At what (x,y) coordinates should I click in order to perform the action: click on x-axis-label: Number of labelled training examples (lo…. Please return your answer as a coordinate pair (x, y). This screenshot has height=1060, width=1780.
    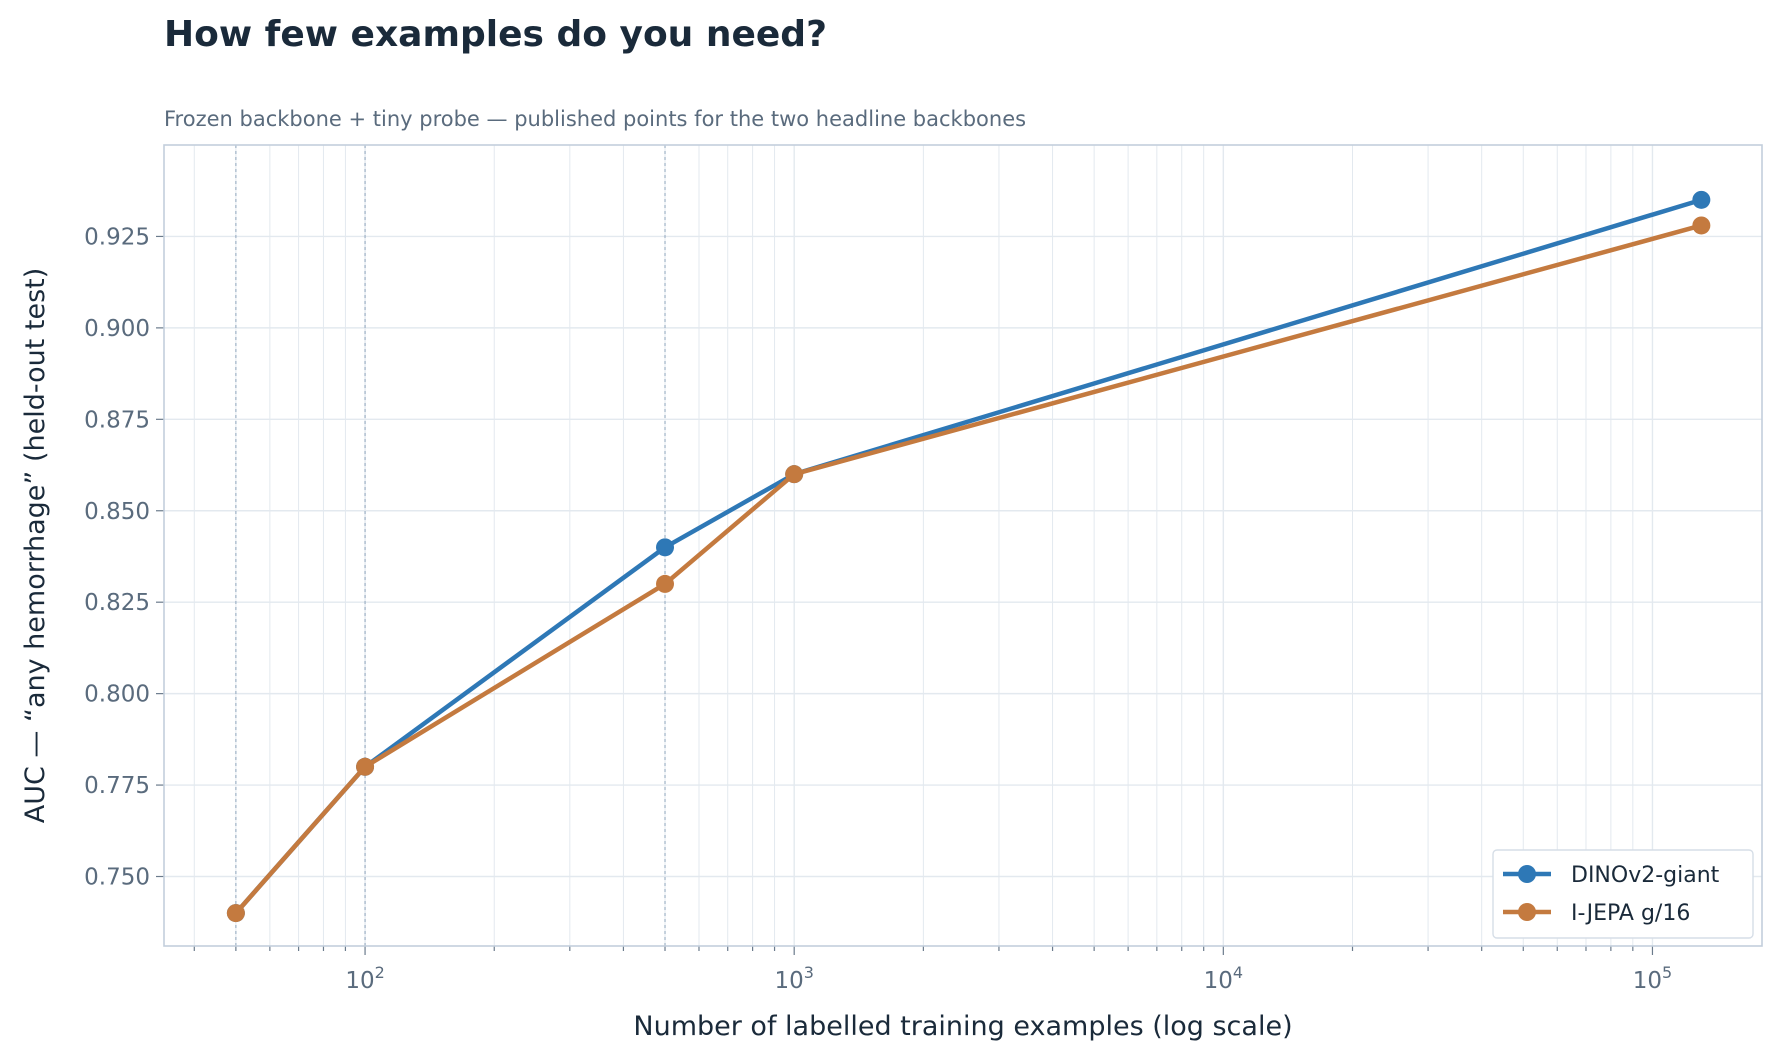
    Looking at the image, I should click on (962, 1026).